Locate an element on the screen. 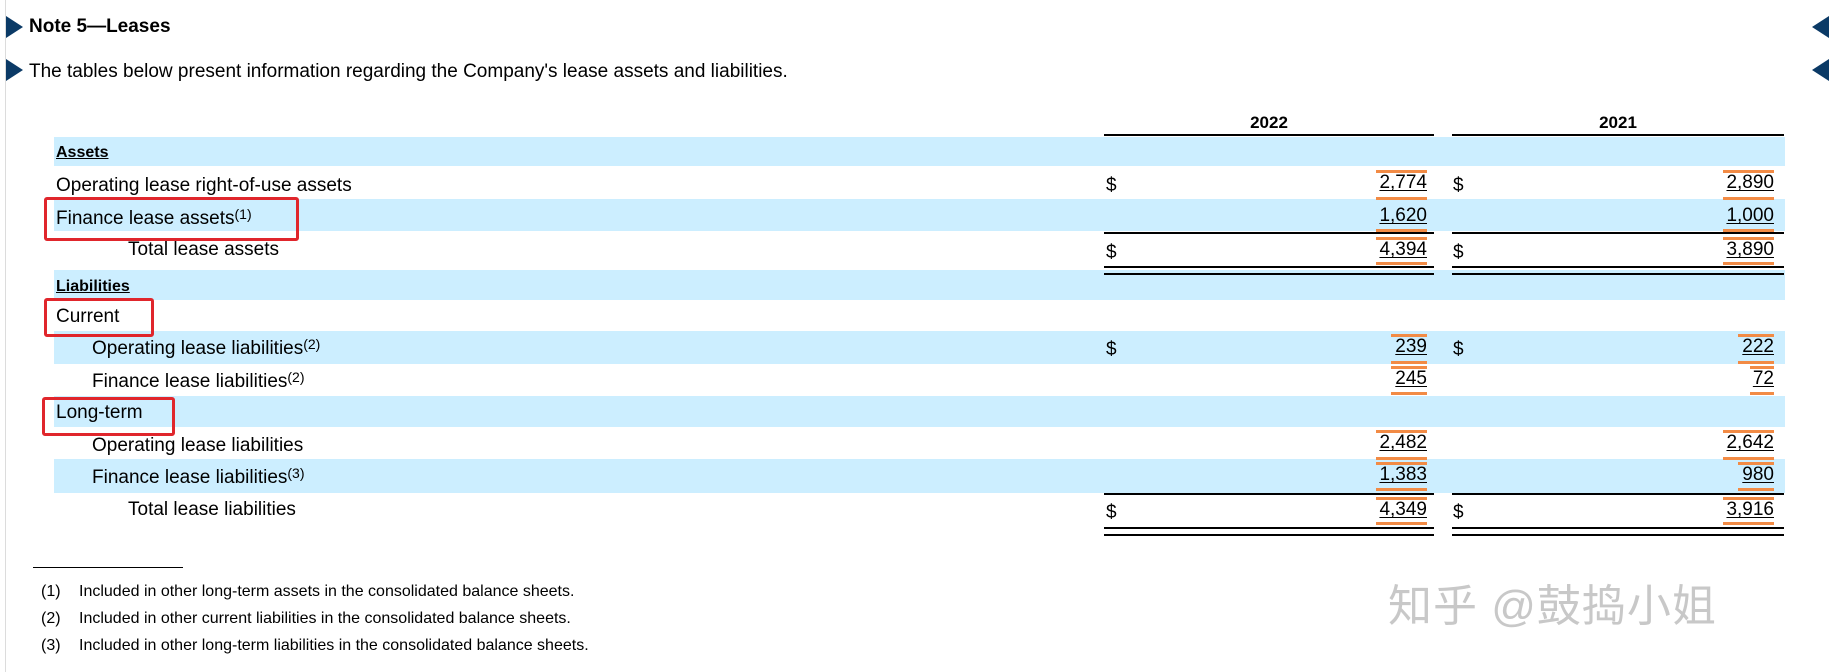 This screenshot has width=1833, height=672. row-label: Total lease liabilities is located at coordinates (212, 509).